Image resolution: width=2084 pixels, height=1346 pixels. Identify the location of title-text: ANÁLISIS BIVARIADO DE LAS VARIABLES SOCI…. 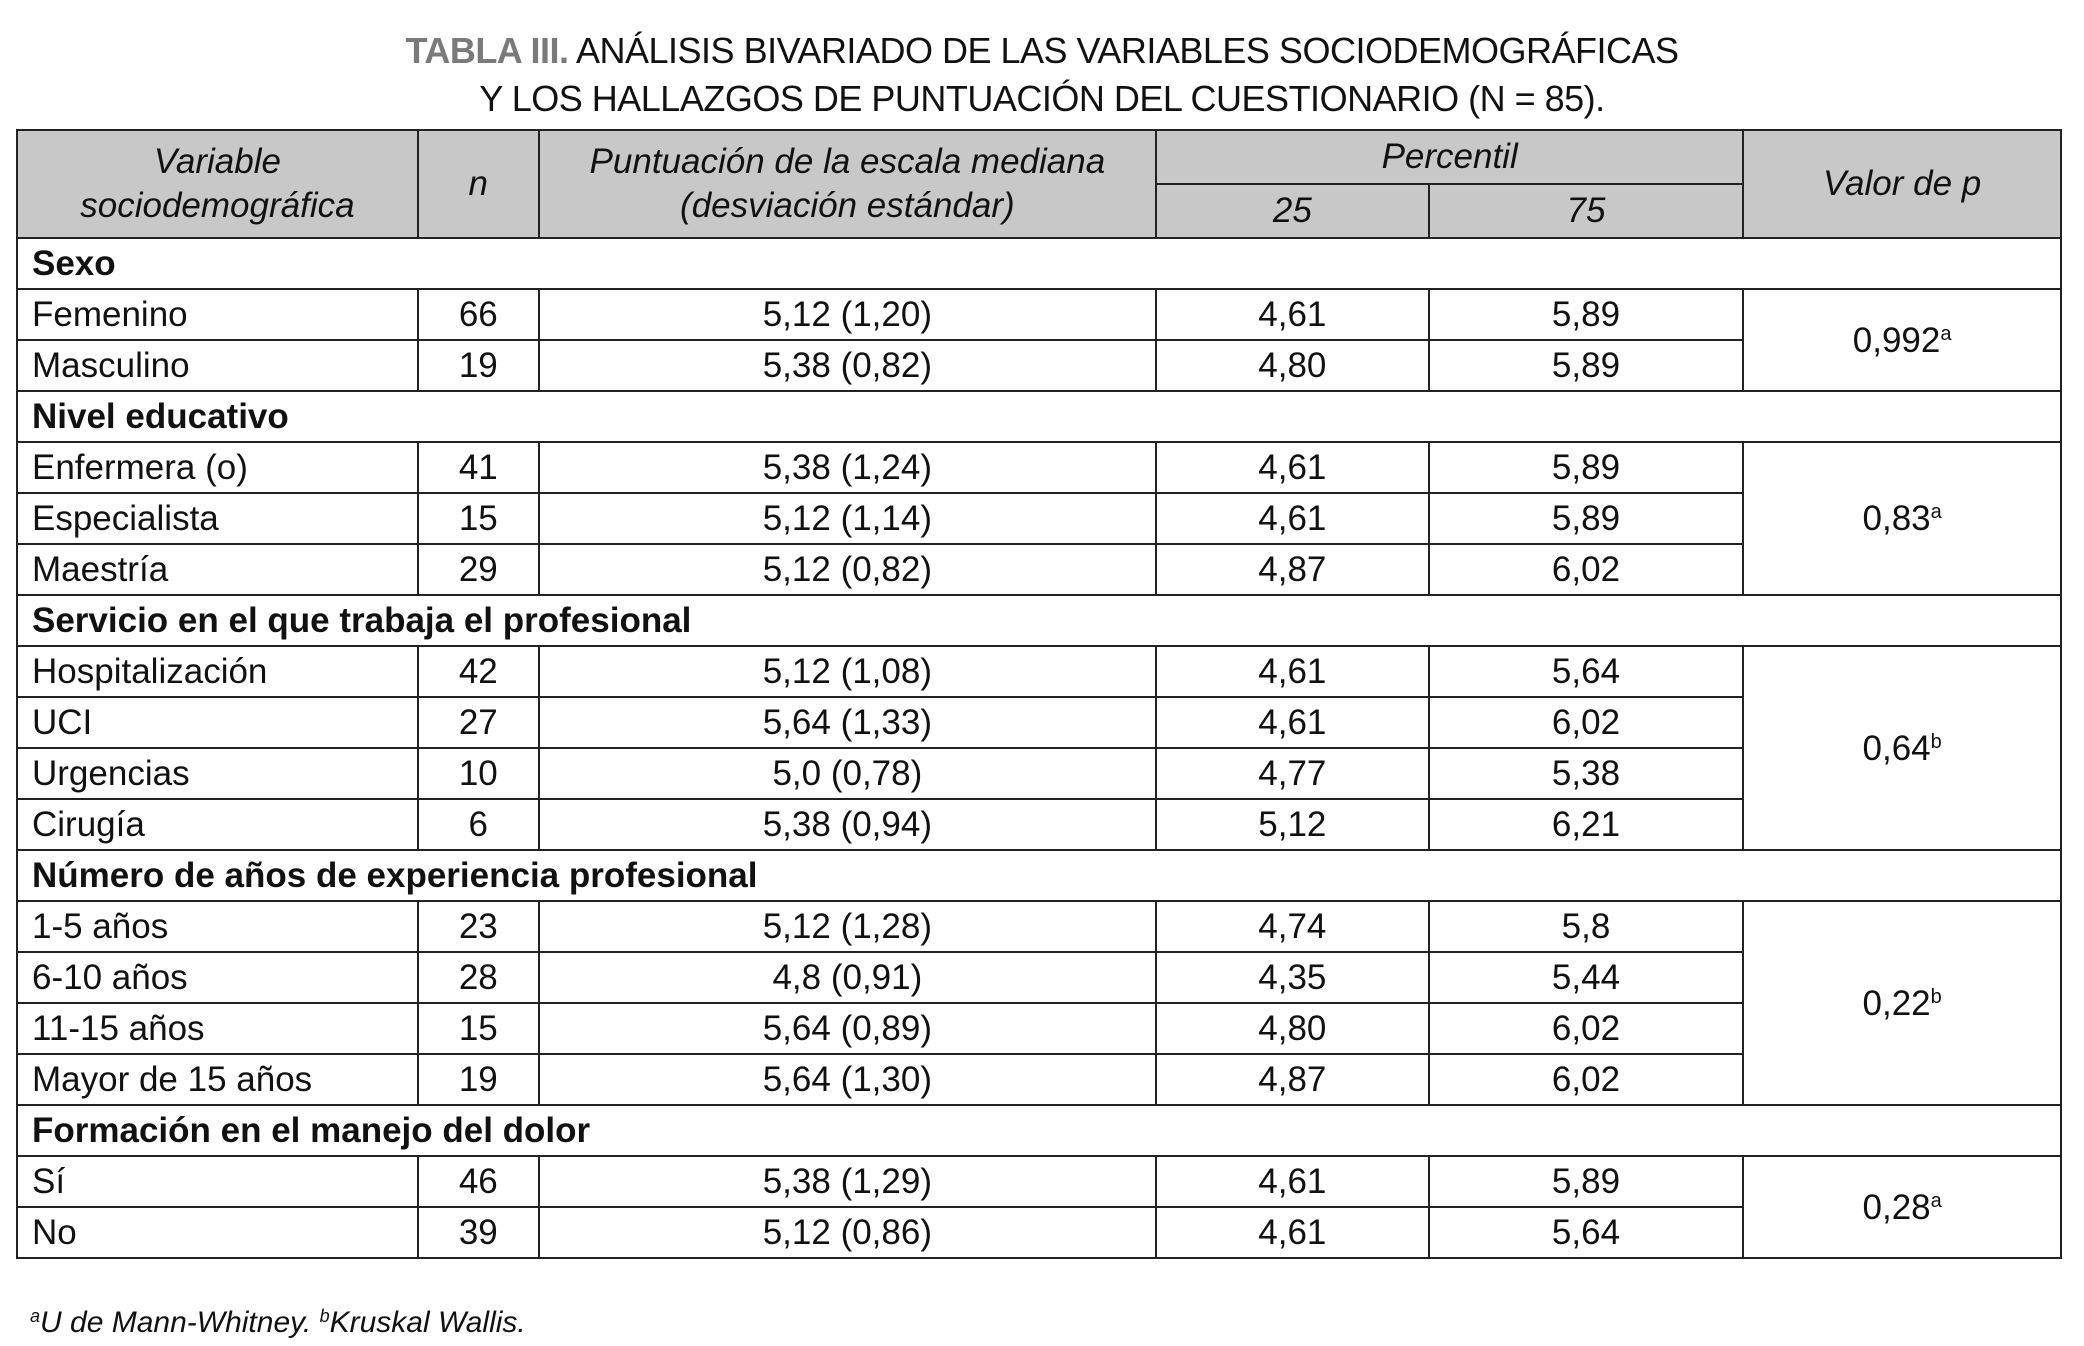
(1127, 50).